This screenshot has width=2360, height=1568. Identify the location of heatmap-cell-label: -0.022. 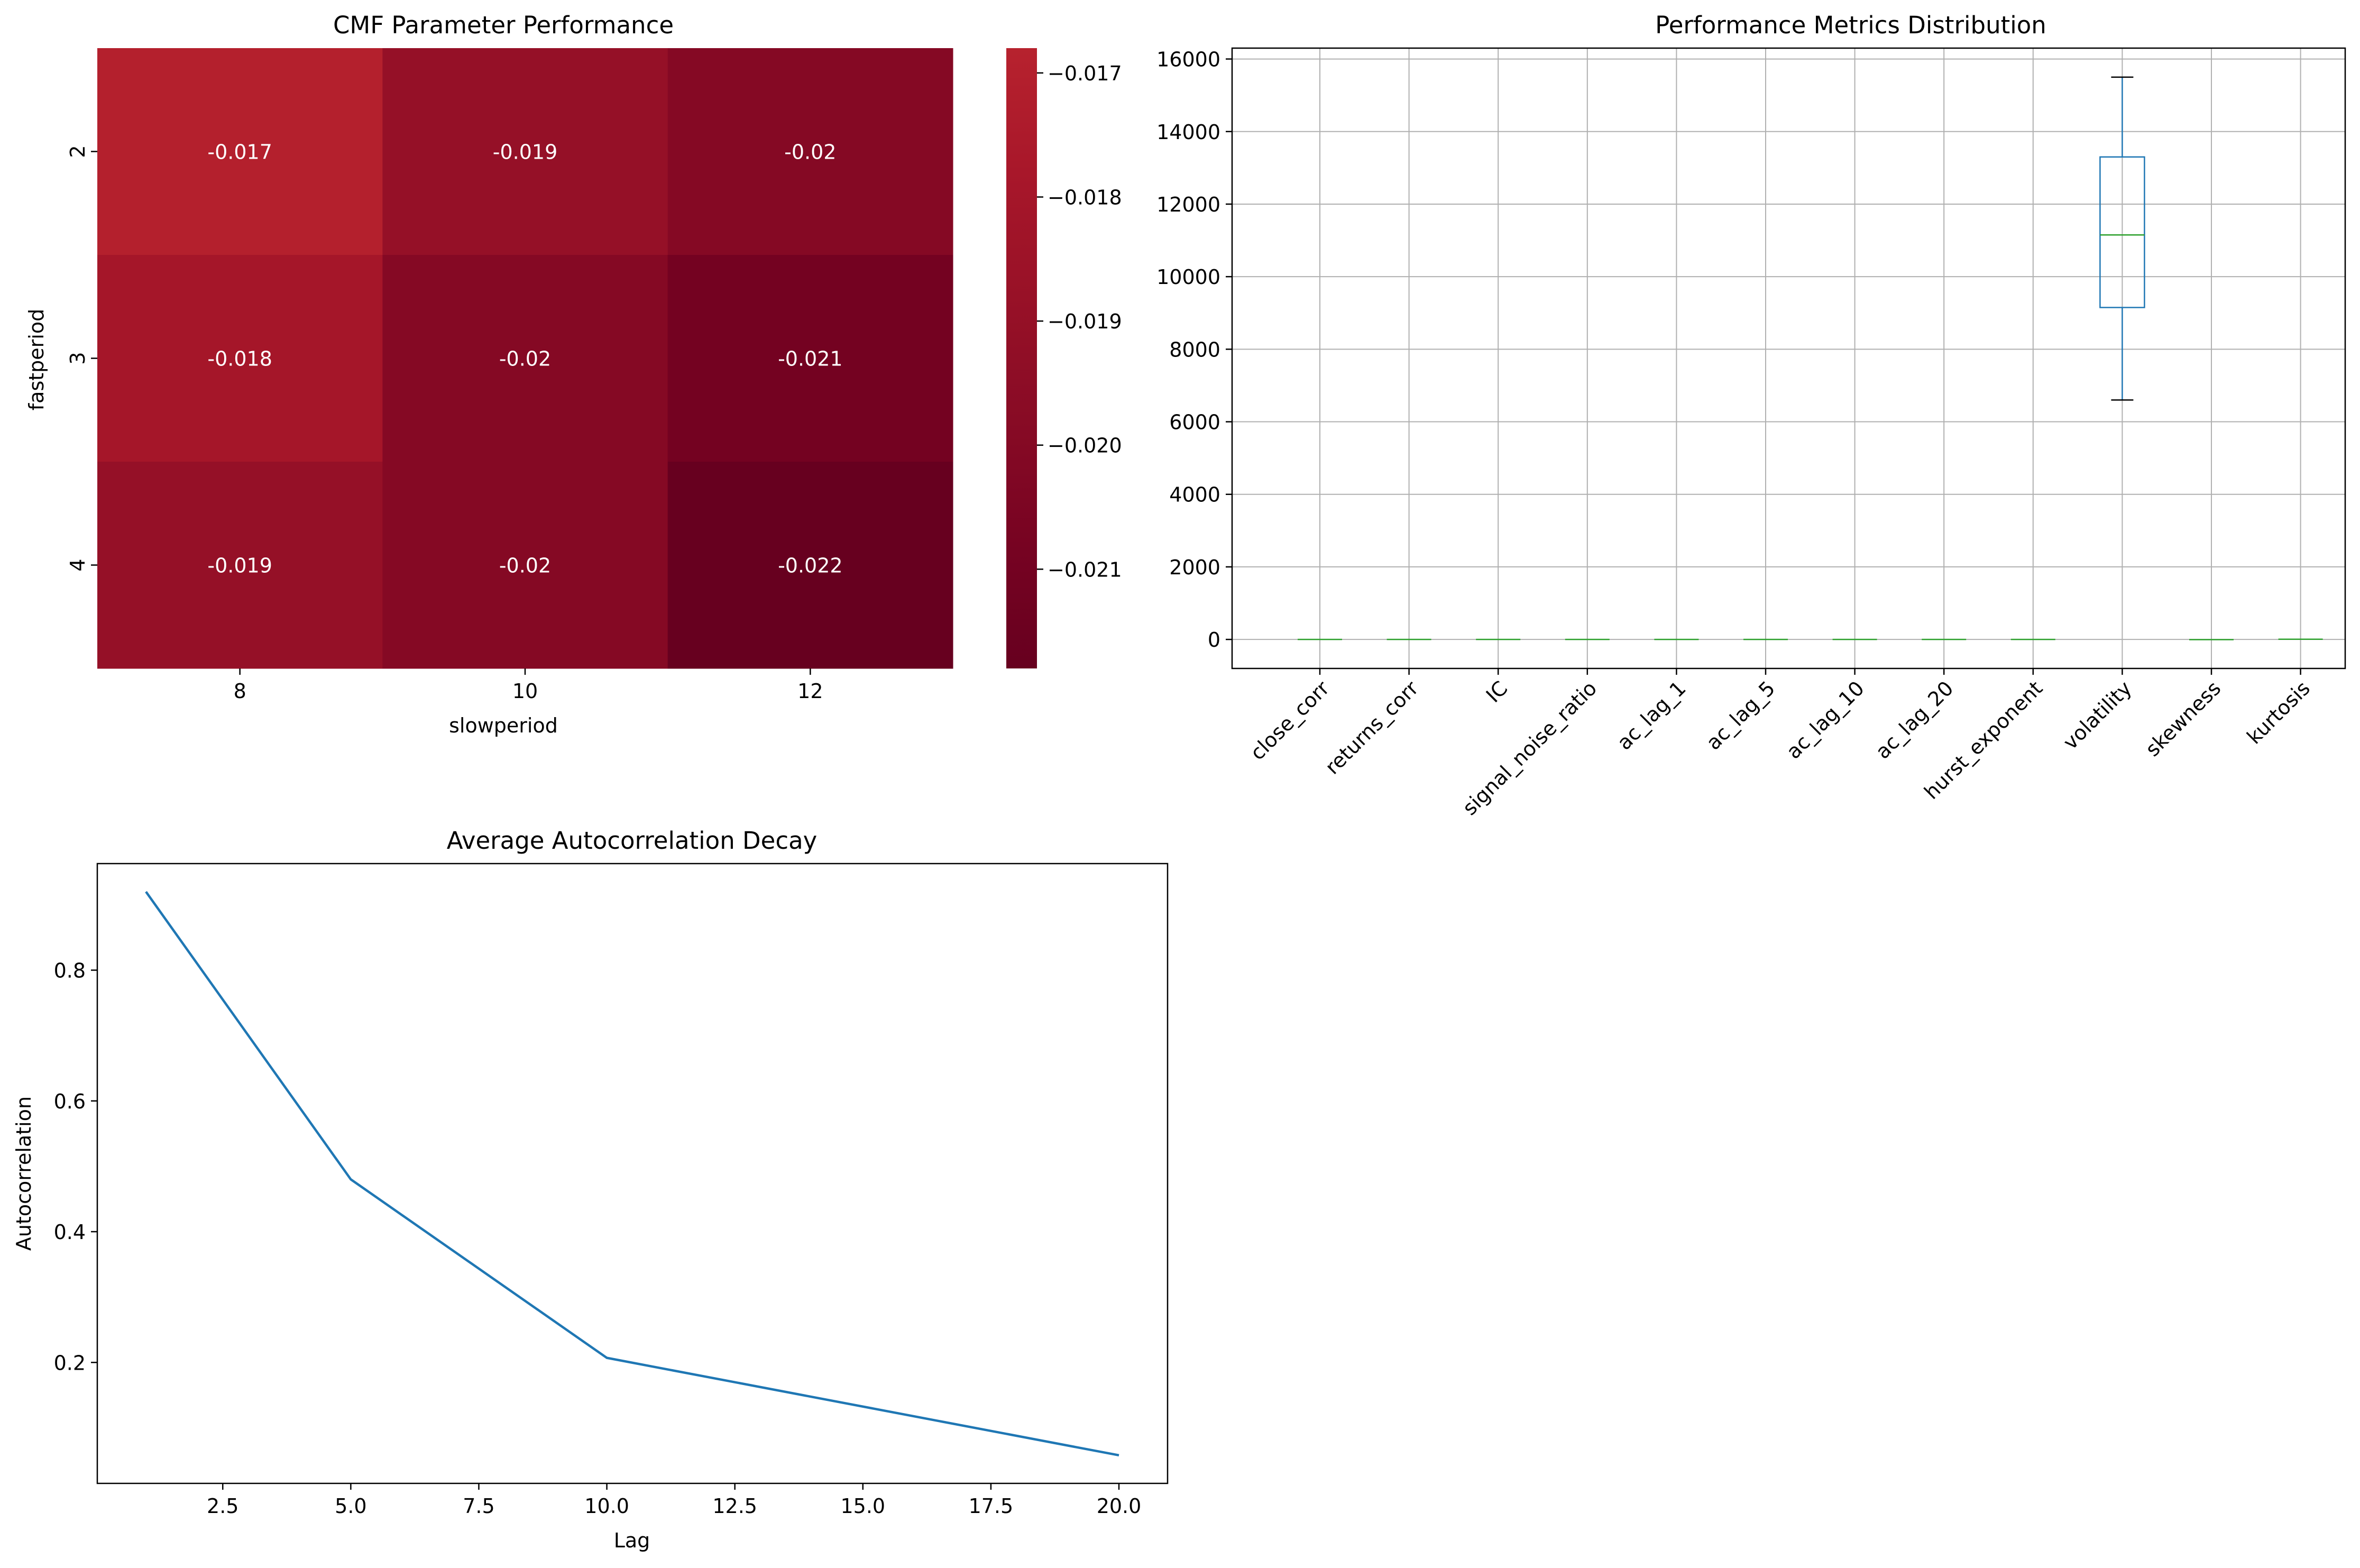
(810, 565).